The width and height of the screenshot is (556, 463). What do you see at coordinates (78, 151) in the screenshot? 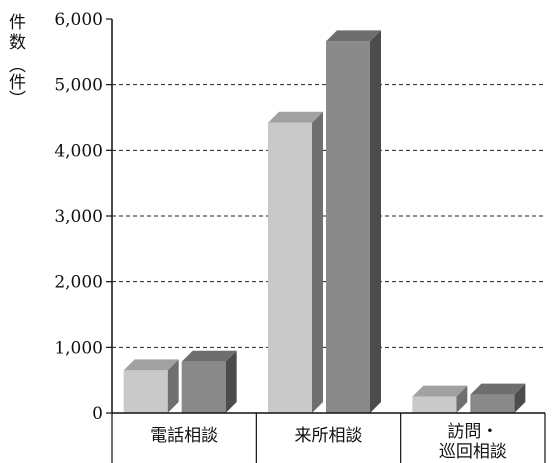
I see `y-tick-label: 4,000` at bounding box center [78, 151].